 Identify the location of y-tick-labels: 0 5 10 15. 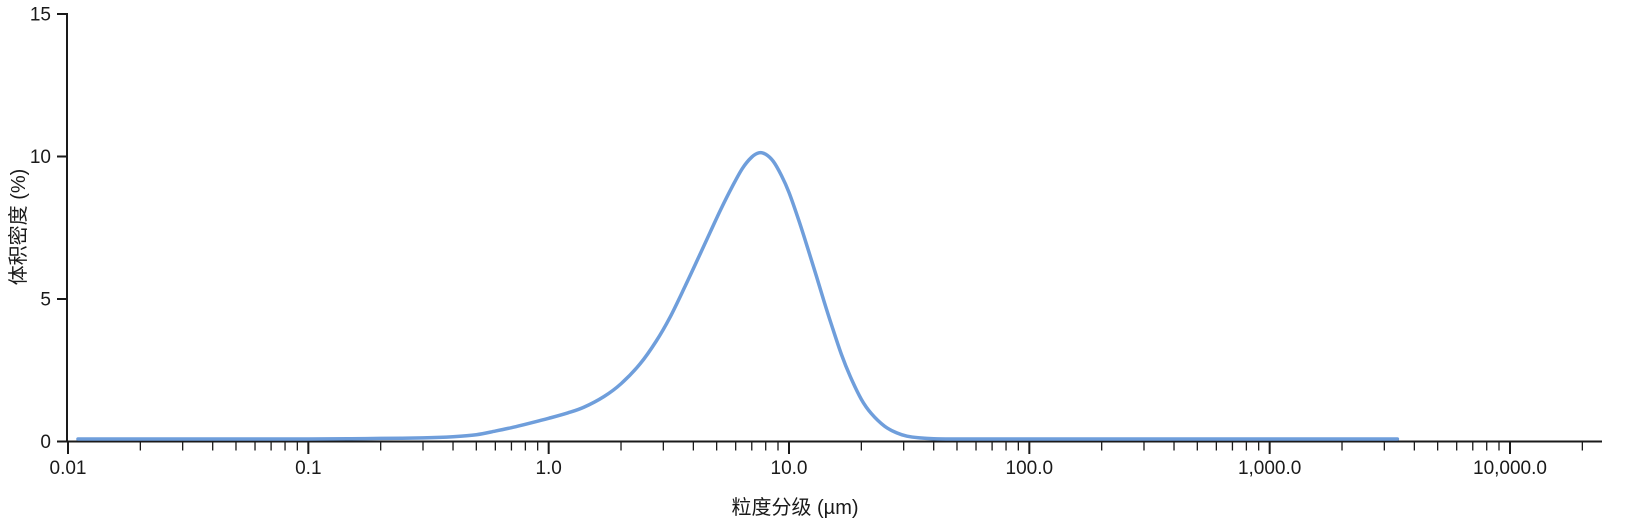
(40, 229).